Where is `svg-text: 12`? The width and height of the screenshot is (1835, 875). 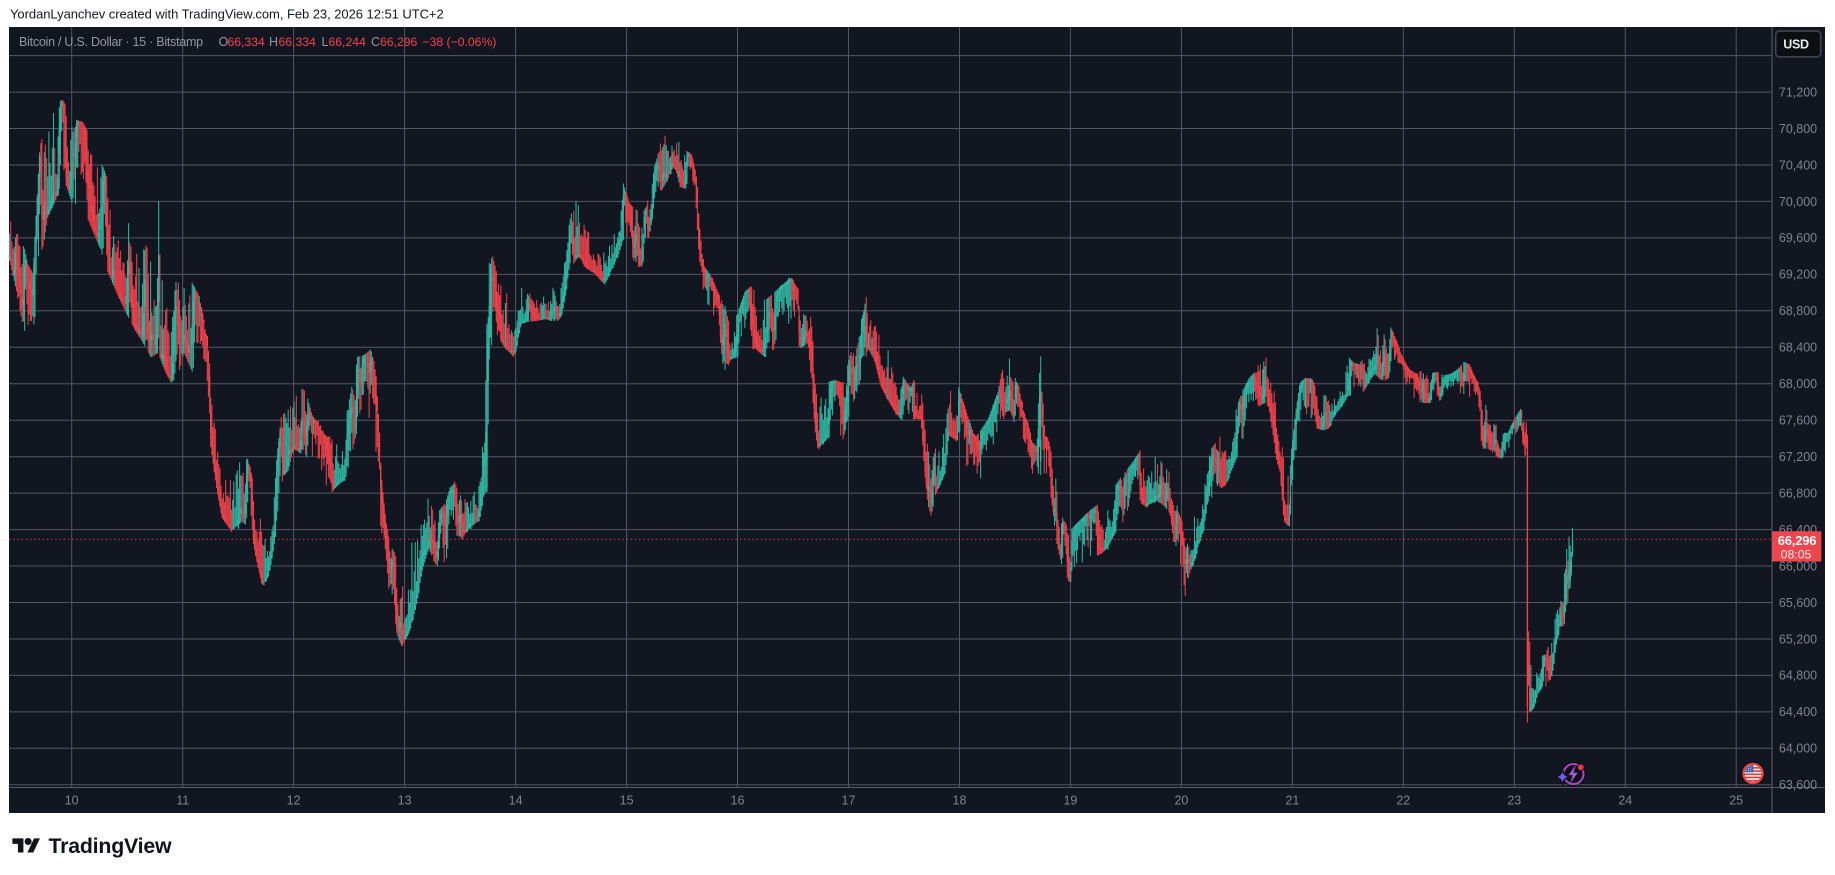
svg-text: 12 is located at coordinates (294, 801).